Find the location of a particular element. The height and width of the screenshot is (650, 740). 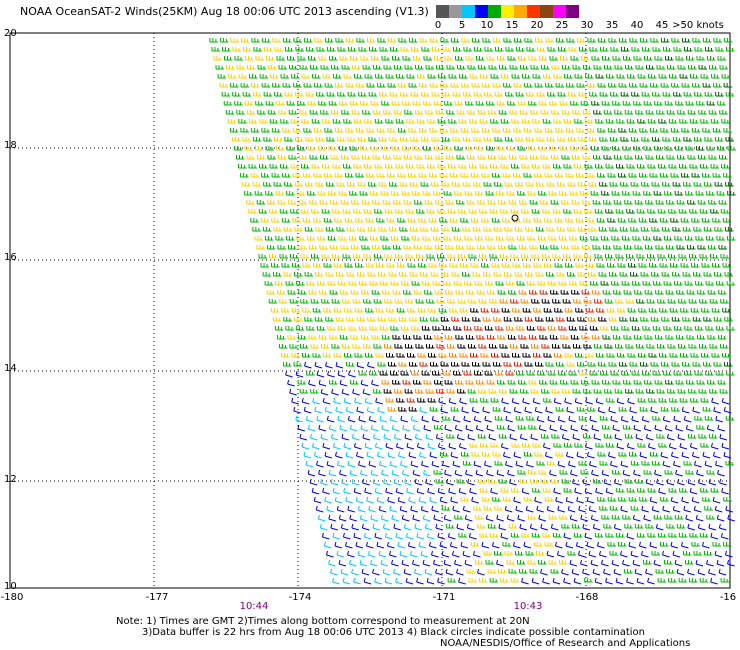

time-label-left: 10:44 is located at coordinates (254, 606).